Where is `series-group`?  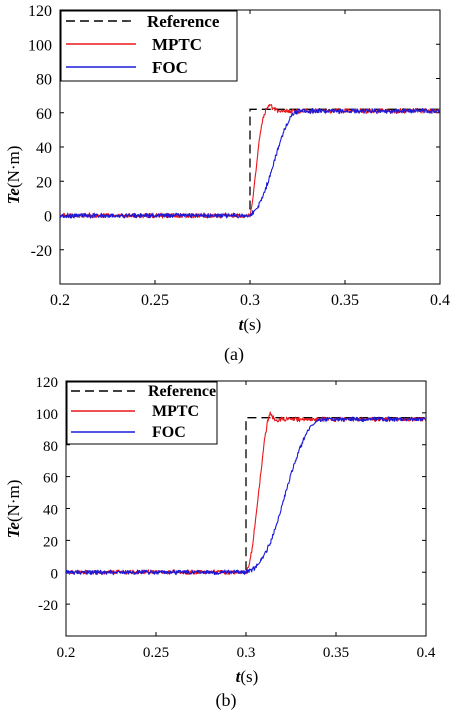 series-group is located at coordinates (250, 161).